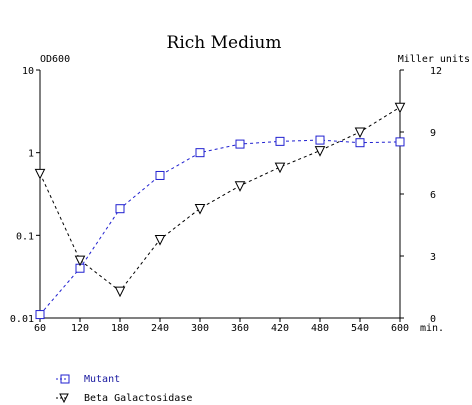 This screenshot has width=472, height=405. What do you see at coordinates (64, 398) in the screenshot?
I see `legend-beta-marker` at bounding box center [64, 398].